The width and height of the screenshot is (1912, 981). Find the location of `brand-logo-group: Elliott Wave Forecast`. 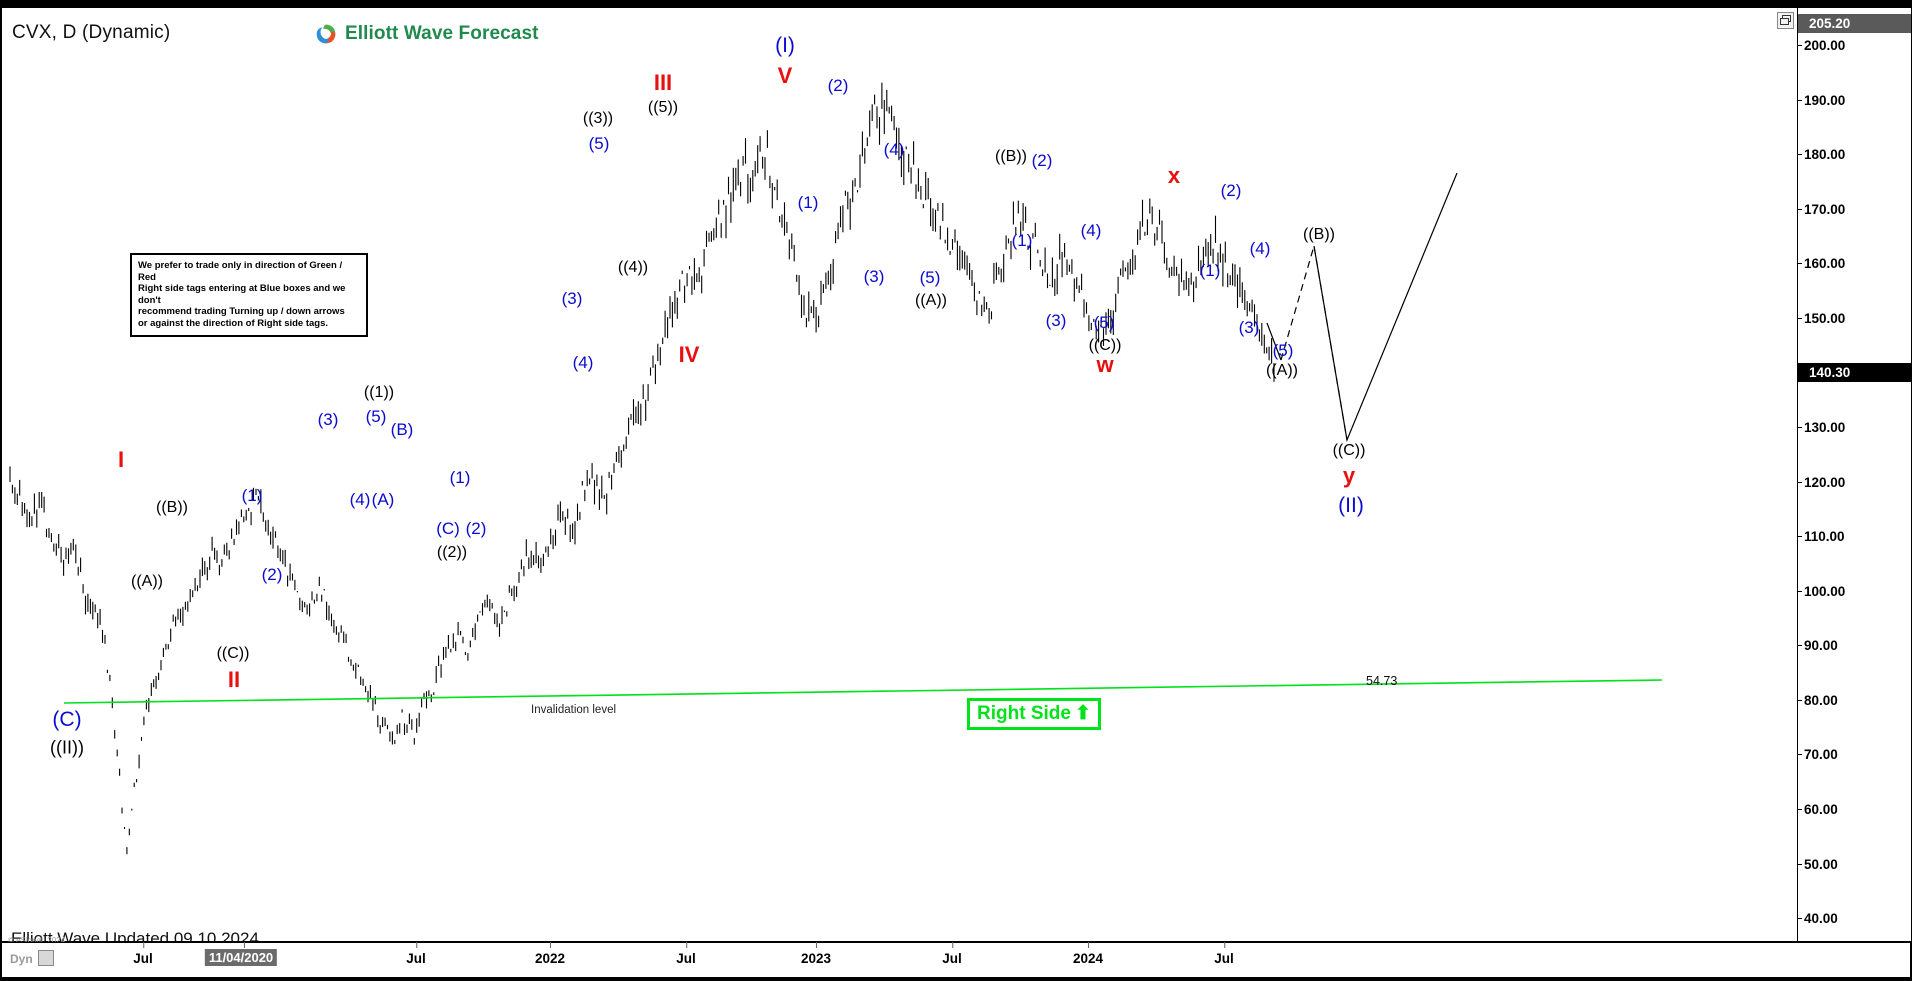

brand-logo-group: Elliott Wave Forecast is located at coordinates (427, 34).